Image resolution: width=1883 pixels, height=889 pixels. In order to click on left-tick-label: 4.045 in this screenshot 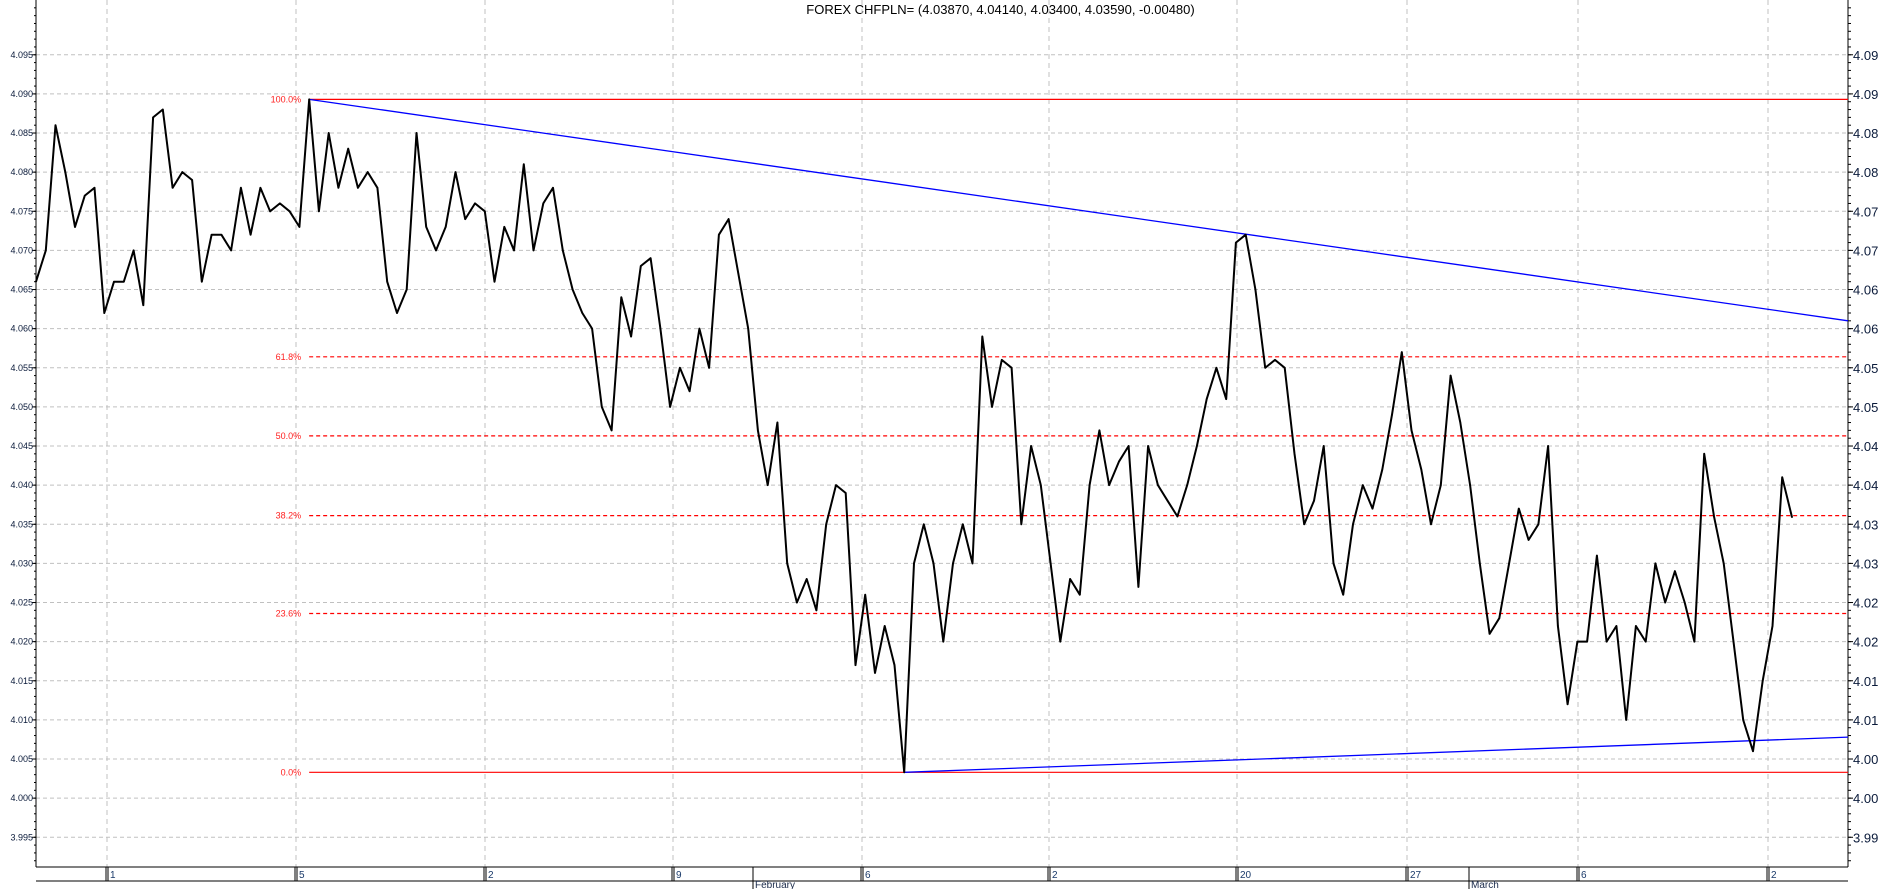, I will do `click(21, 446)`.